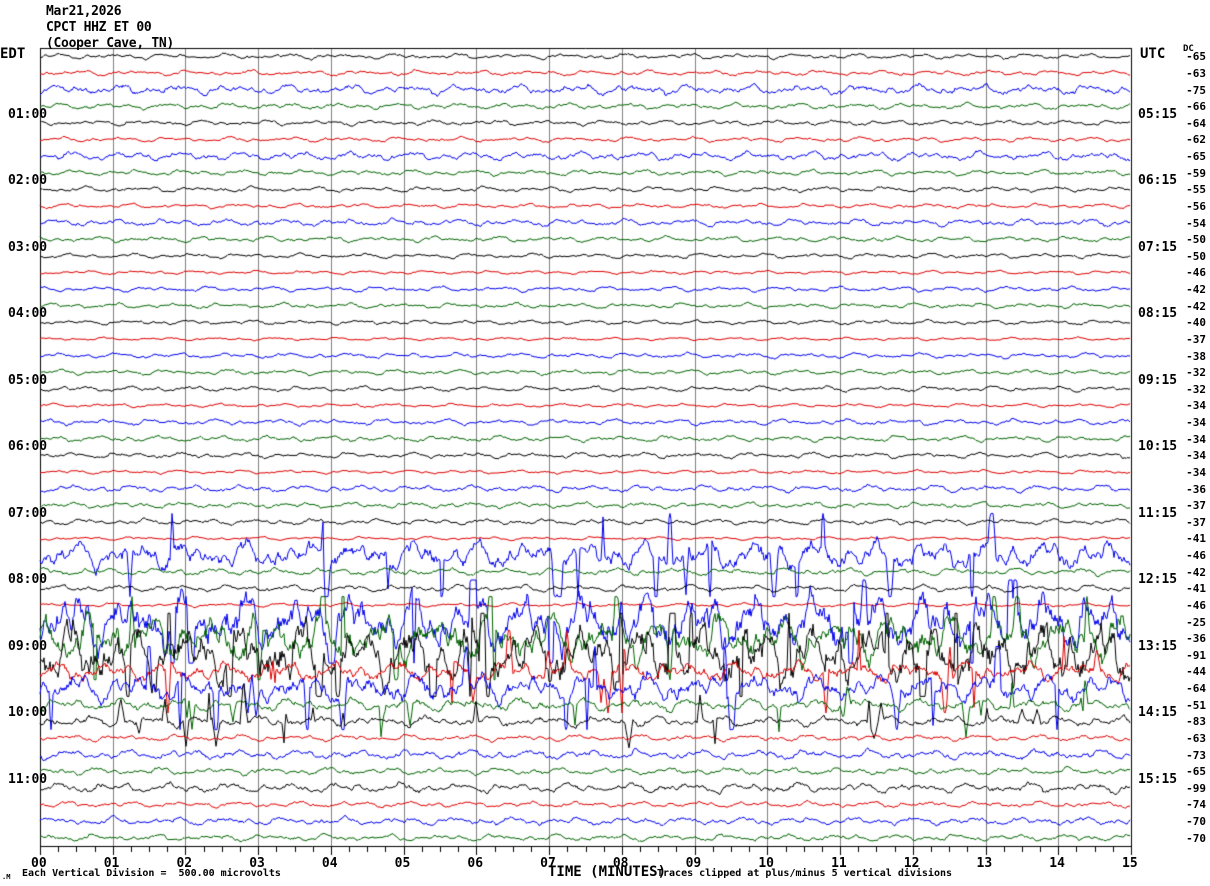 The width and height of the screenshot is (1210, 886). I want to click on dc-value-row-34: -25, so click(1196, 622).